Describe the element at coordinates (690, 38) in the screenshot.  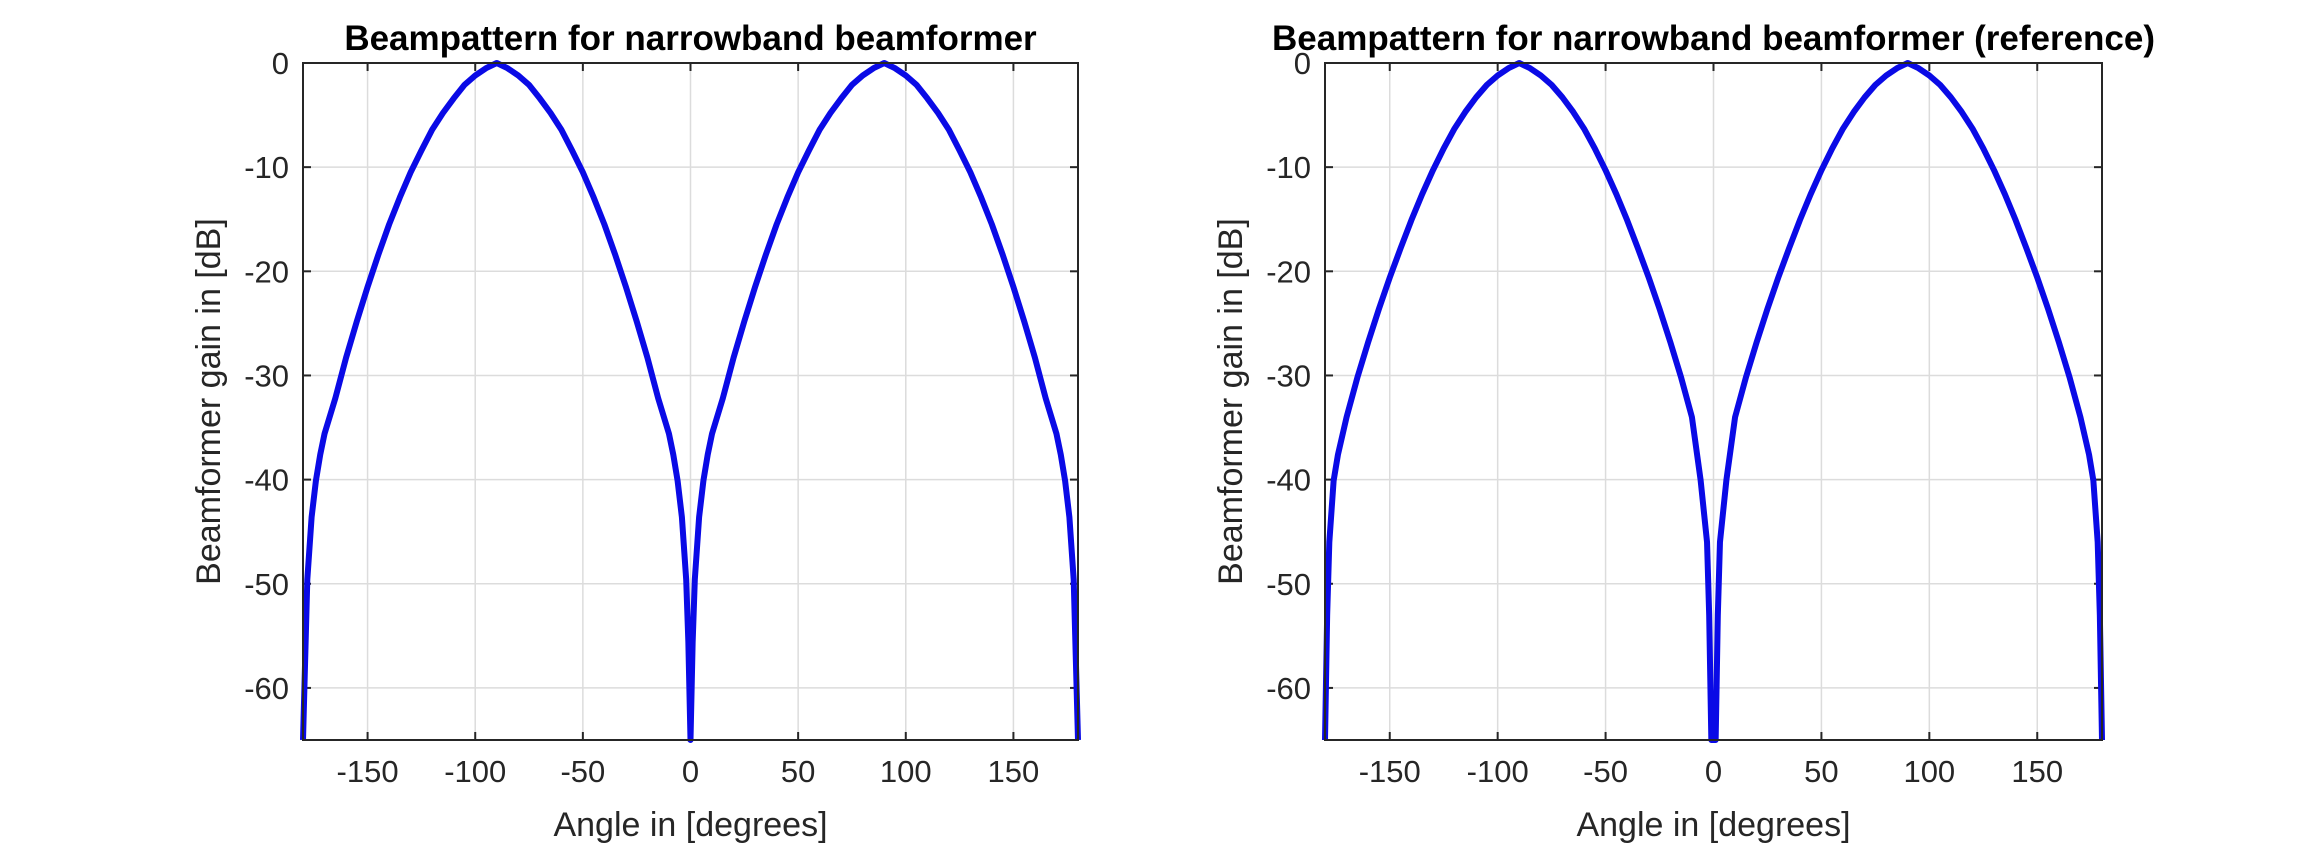
I see `chart-title: Beampattern for narrowband beamformer` at that location.